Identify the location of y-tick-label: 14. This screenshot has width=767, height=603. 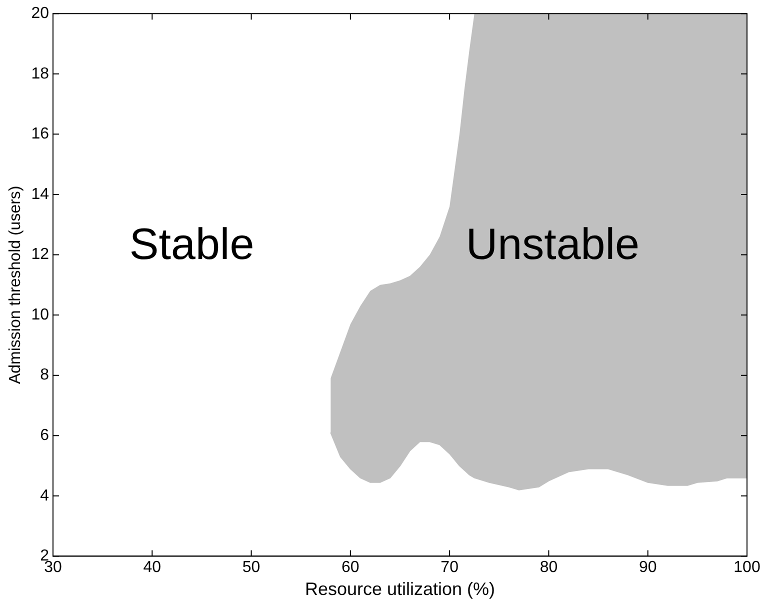
(40, 194).